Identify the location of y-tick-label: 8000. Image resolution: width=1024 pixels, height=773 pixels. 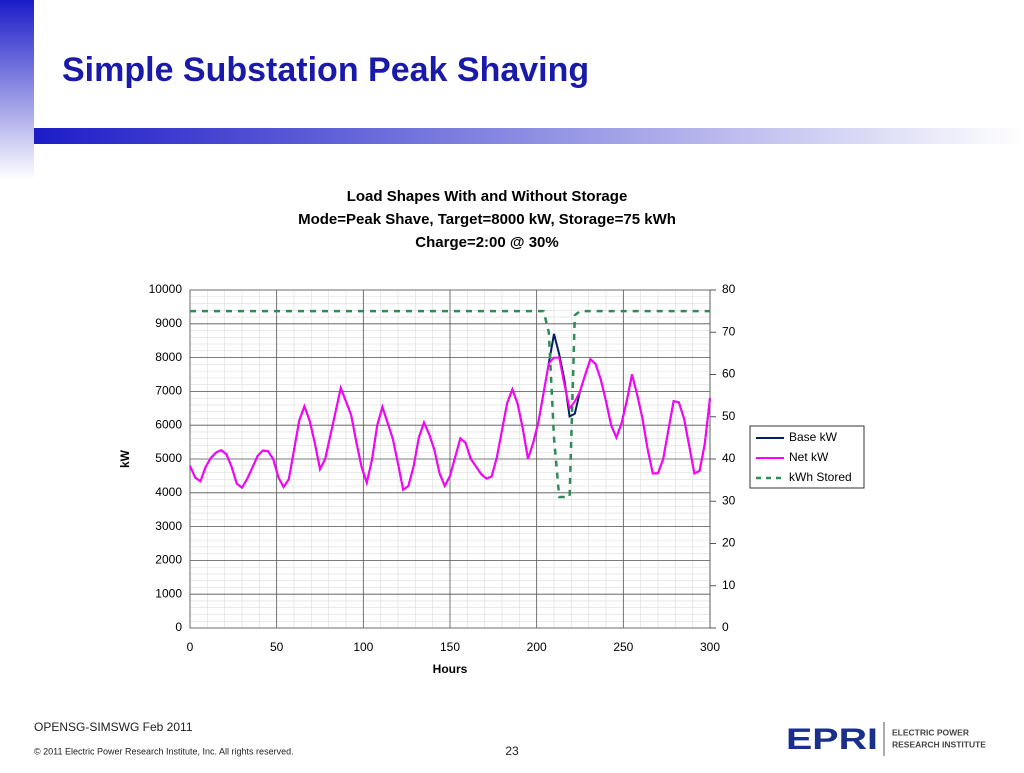
(168, 357).